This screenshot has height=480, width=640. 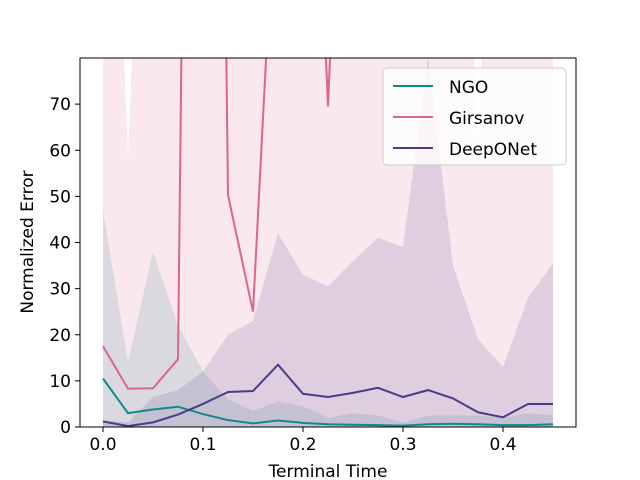 I want to click on x-tick-label: 0.3, so click(x=402, y=445).